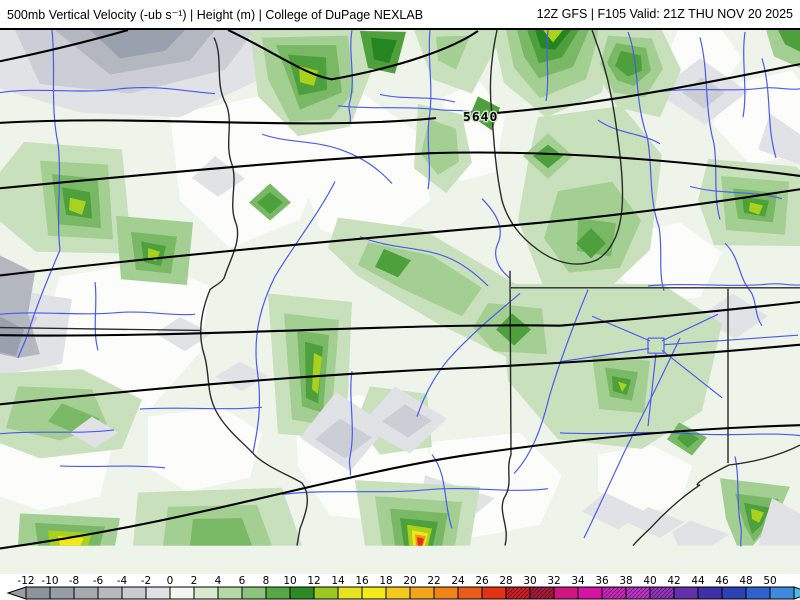 This screenshot has width=800, height=600. Describe the element at coordinates (409, 581) in the screenshot. I see `colorbar-tick-label: 20` at that location.